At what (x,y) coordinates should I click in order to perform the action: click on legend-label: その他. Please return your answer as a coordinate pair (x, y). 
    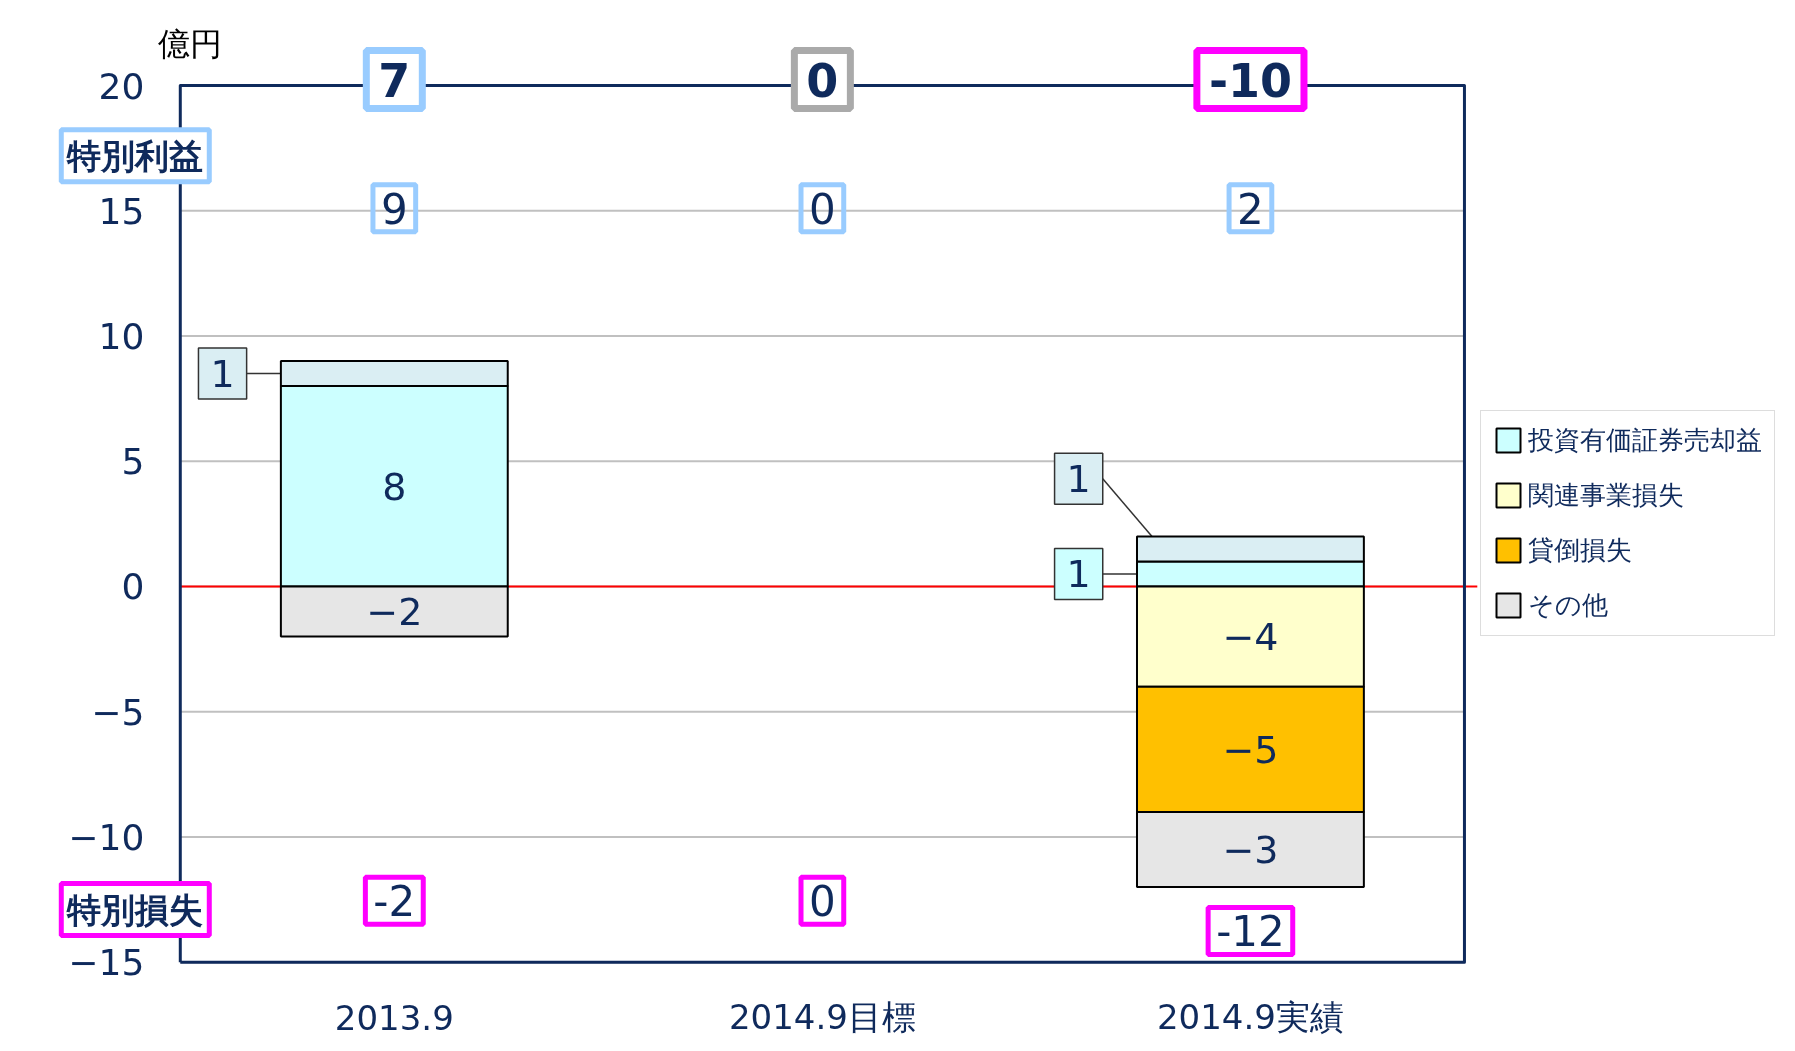
    Looking at the image, I should click on (1568, 605).